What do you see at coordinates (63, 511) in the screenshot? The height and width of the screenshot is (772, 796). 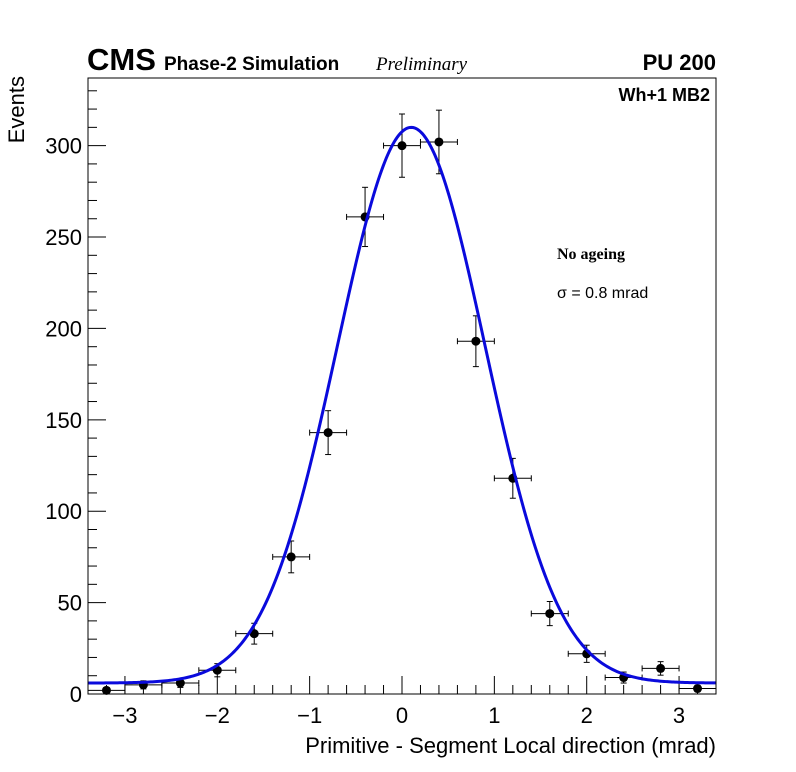 I see `y-tick-label: 100` at bounding box center [63, 511].